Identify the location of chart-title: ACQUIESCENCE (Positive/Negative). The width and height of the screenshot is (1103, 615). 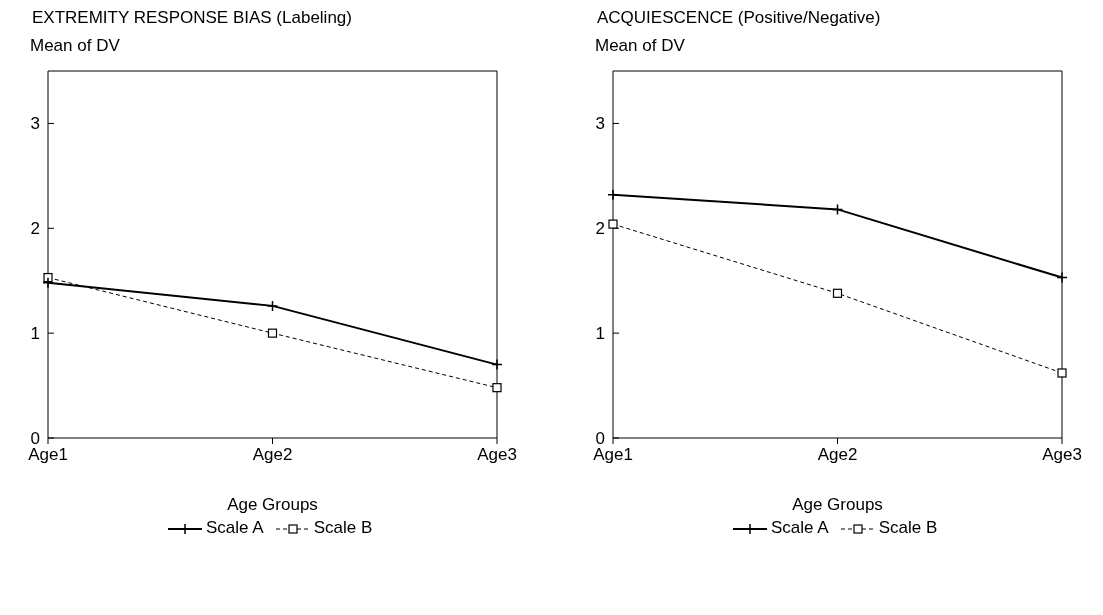
(739, 18).